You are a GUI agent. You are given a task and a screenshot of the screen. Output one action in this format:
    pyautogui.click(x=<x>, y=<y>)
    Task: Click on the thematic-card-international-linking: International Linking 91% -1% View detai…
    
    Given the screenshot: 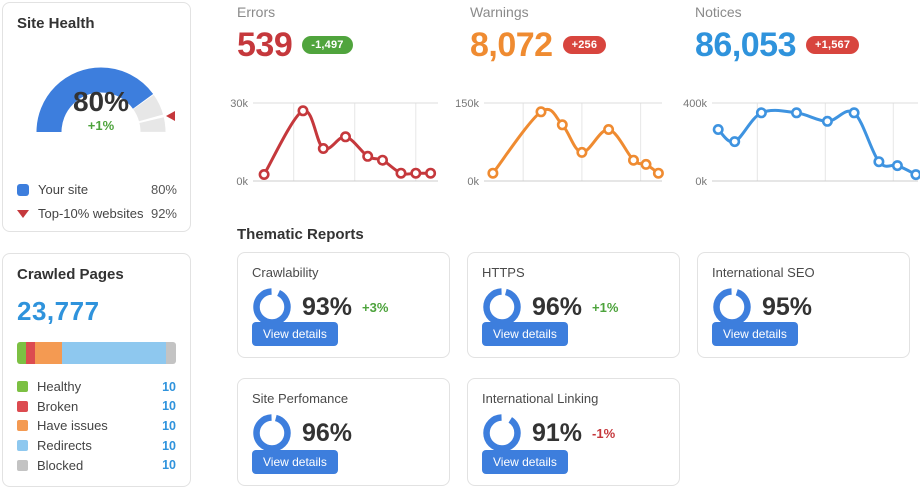 What is the action you would take?
    pyautogui.click(x=573, y=432)
    